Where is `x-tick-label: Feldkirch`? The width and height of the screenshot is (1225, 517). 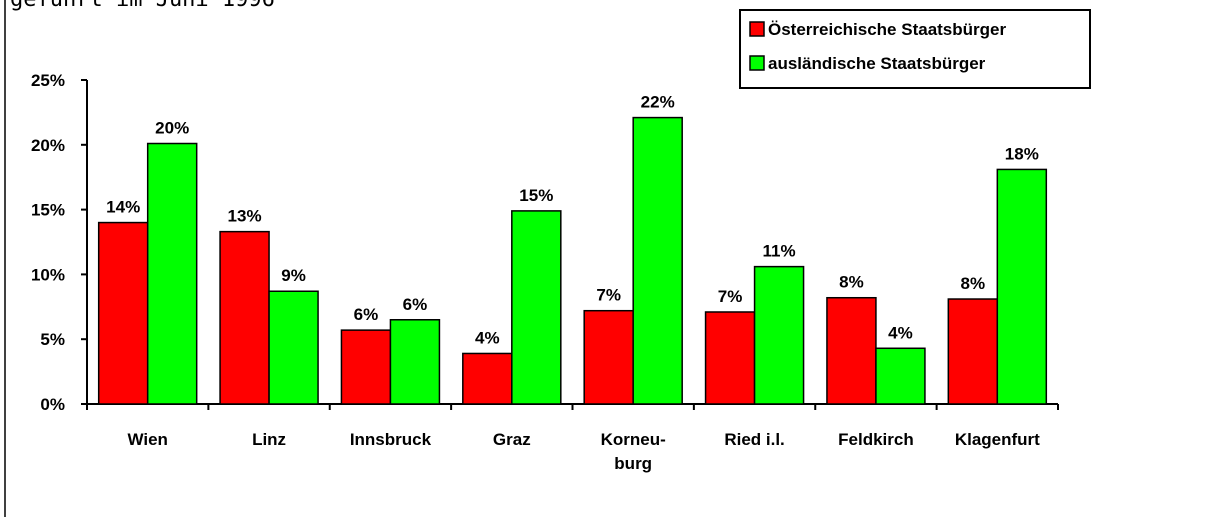
x-tick-label: Feldkirch is located at coordinates (876, 439).